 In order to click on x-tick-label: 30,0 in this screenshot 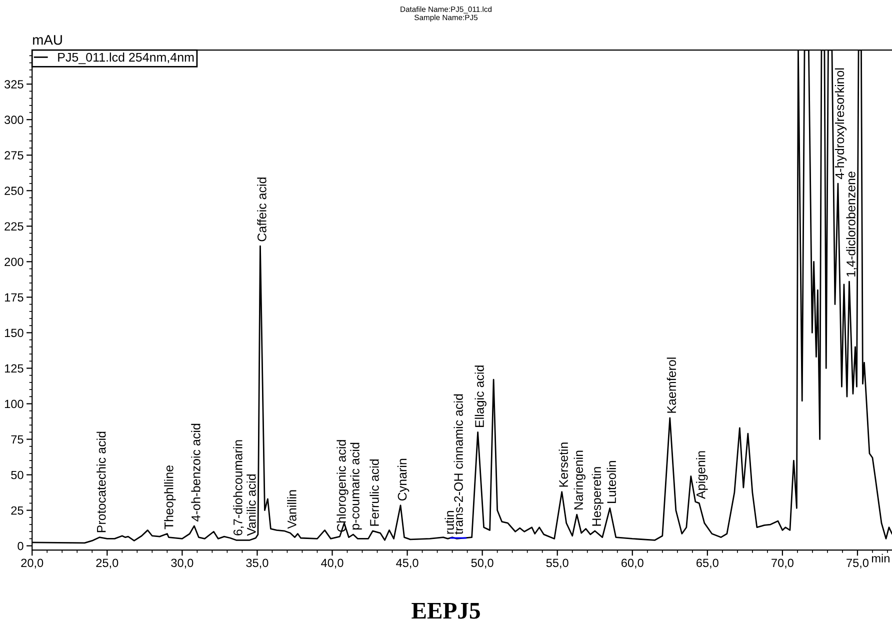, I will do `click(182, 563)`.